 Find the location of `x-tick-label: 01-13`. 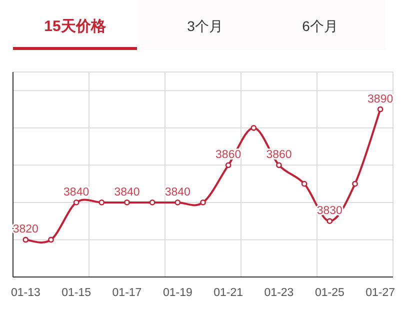

x-tick-label: 01-13 is located at coordinates (25, 293).